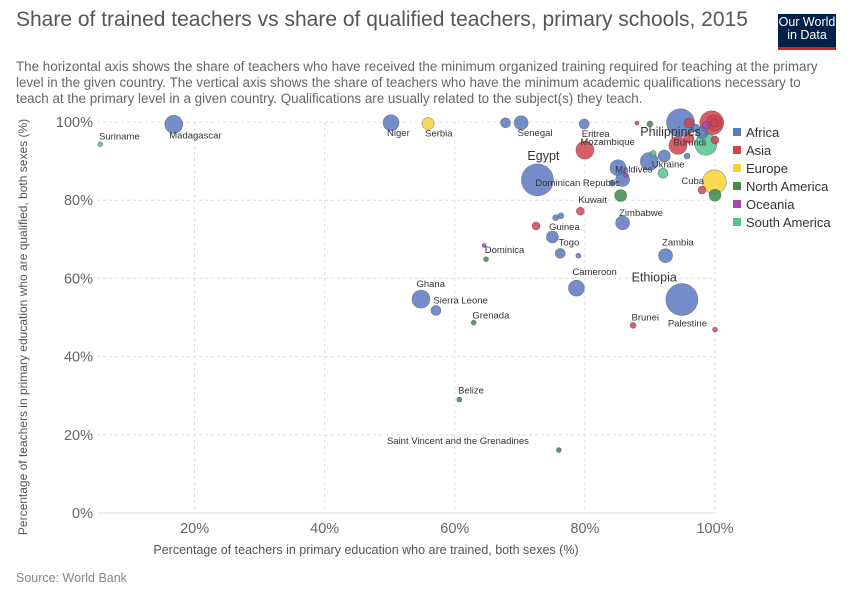 The width and height of the screenshot is (850, 600). I want to click on point-label: Grenada, so click(491, 316).